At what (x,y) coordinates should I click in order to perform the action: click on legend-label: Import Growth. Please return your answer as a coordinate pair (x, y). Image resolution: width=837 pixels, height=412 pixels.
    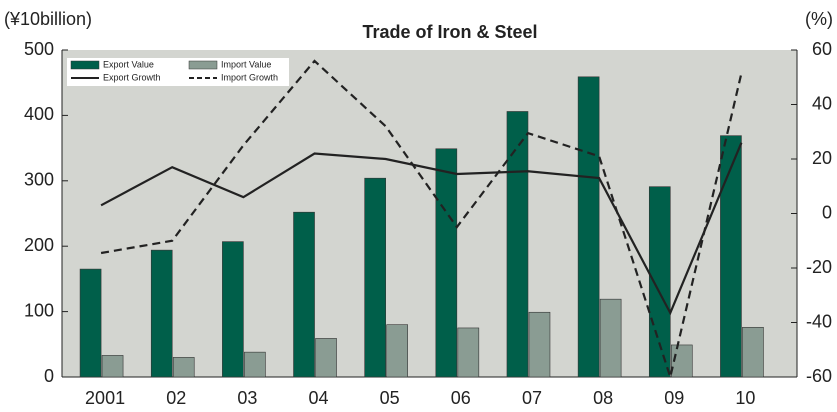
    Looking at the image, I should click on (249, 77).